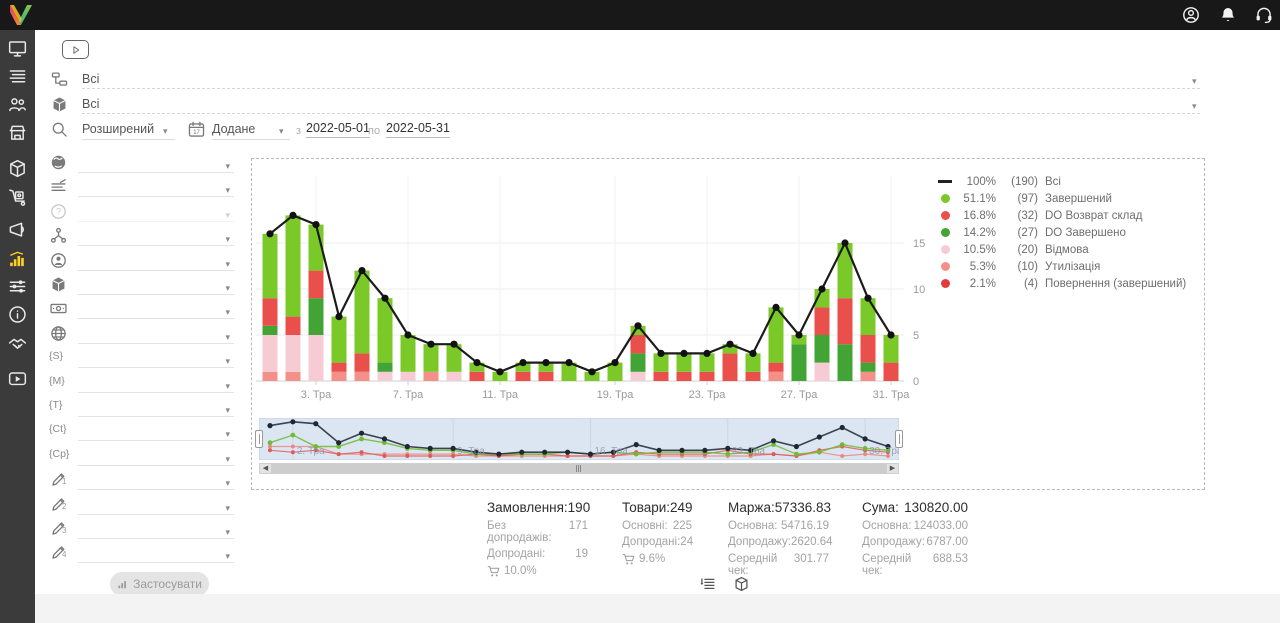  Describe the element at coordinates (539, 507) in the screenshot. I see `stat-title: Замовлення: 190` at that location.